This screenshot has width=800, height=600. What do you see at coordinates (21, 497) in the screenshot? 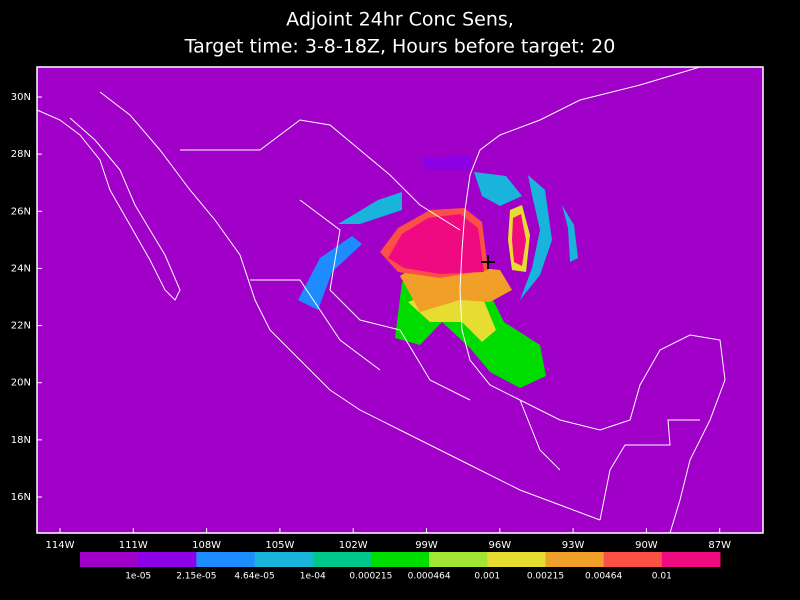
I see `lat-label: 16N` at bounding box center [21, 497].